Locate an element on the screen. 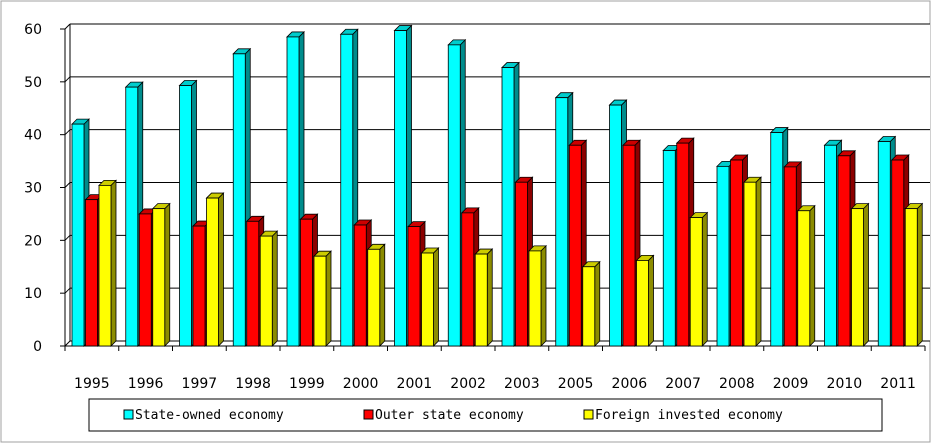  legend-box is located at coordinates (485, 415).